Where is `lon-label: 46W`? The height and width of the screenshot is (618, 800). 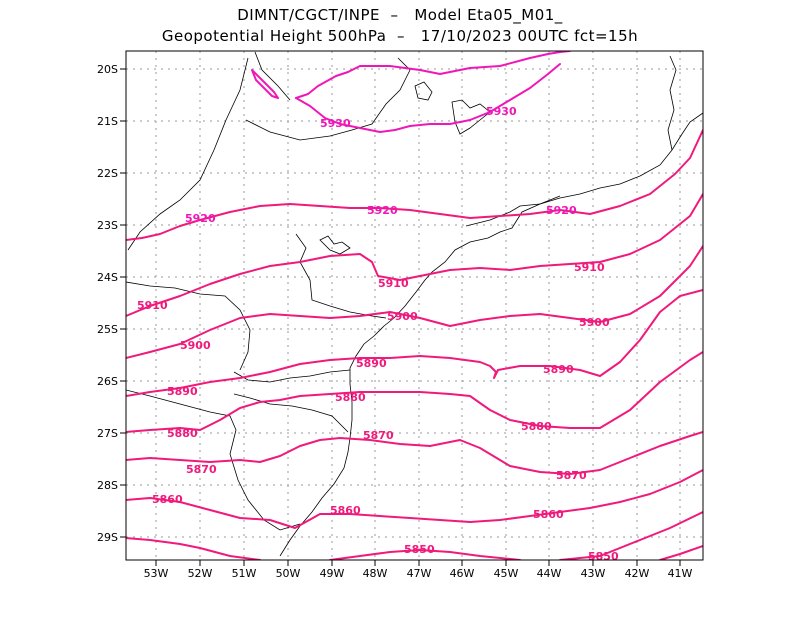 lon-label: 46W is located at coordinates (462, 573).